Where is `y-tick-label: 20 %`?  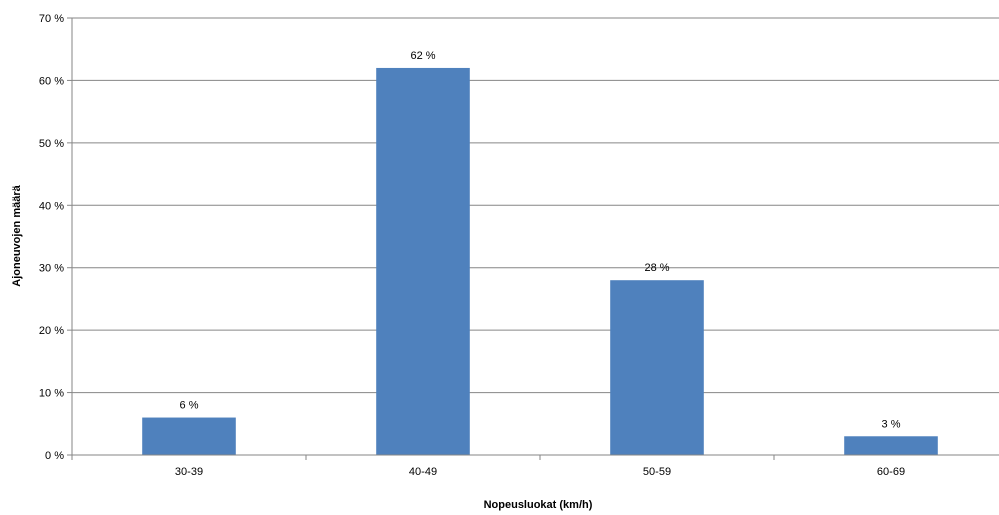 y-tick-label: 20 % is located at coordinates (51, 331).